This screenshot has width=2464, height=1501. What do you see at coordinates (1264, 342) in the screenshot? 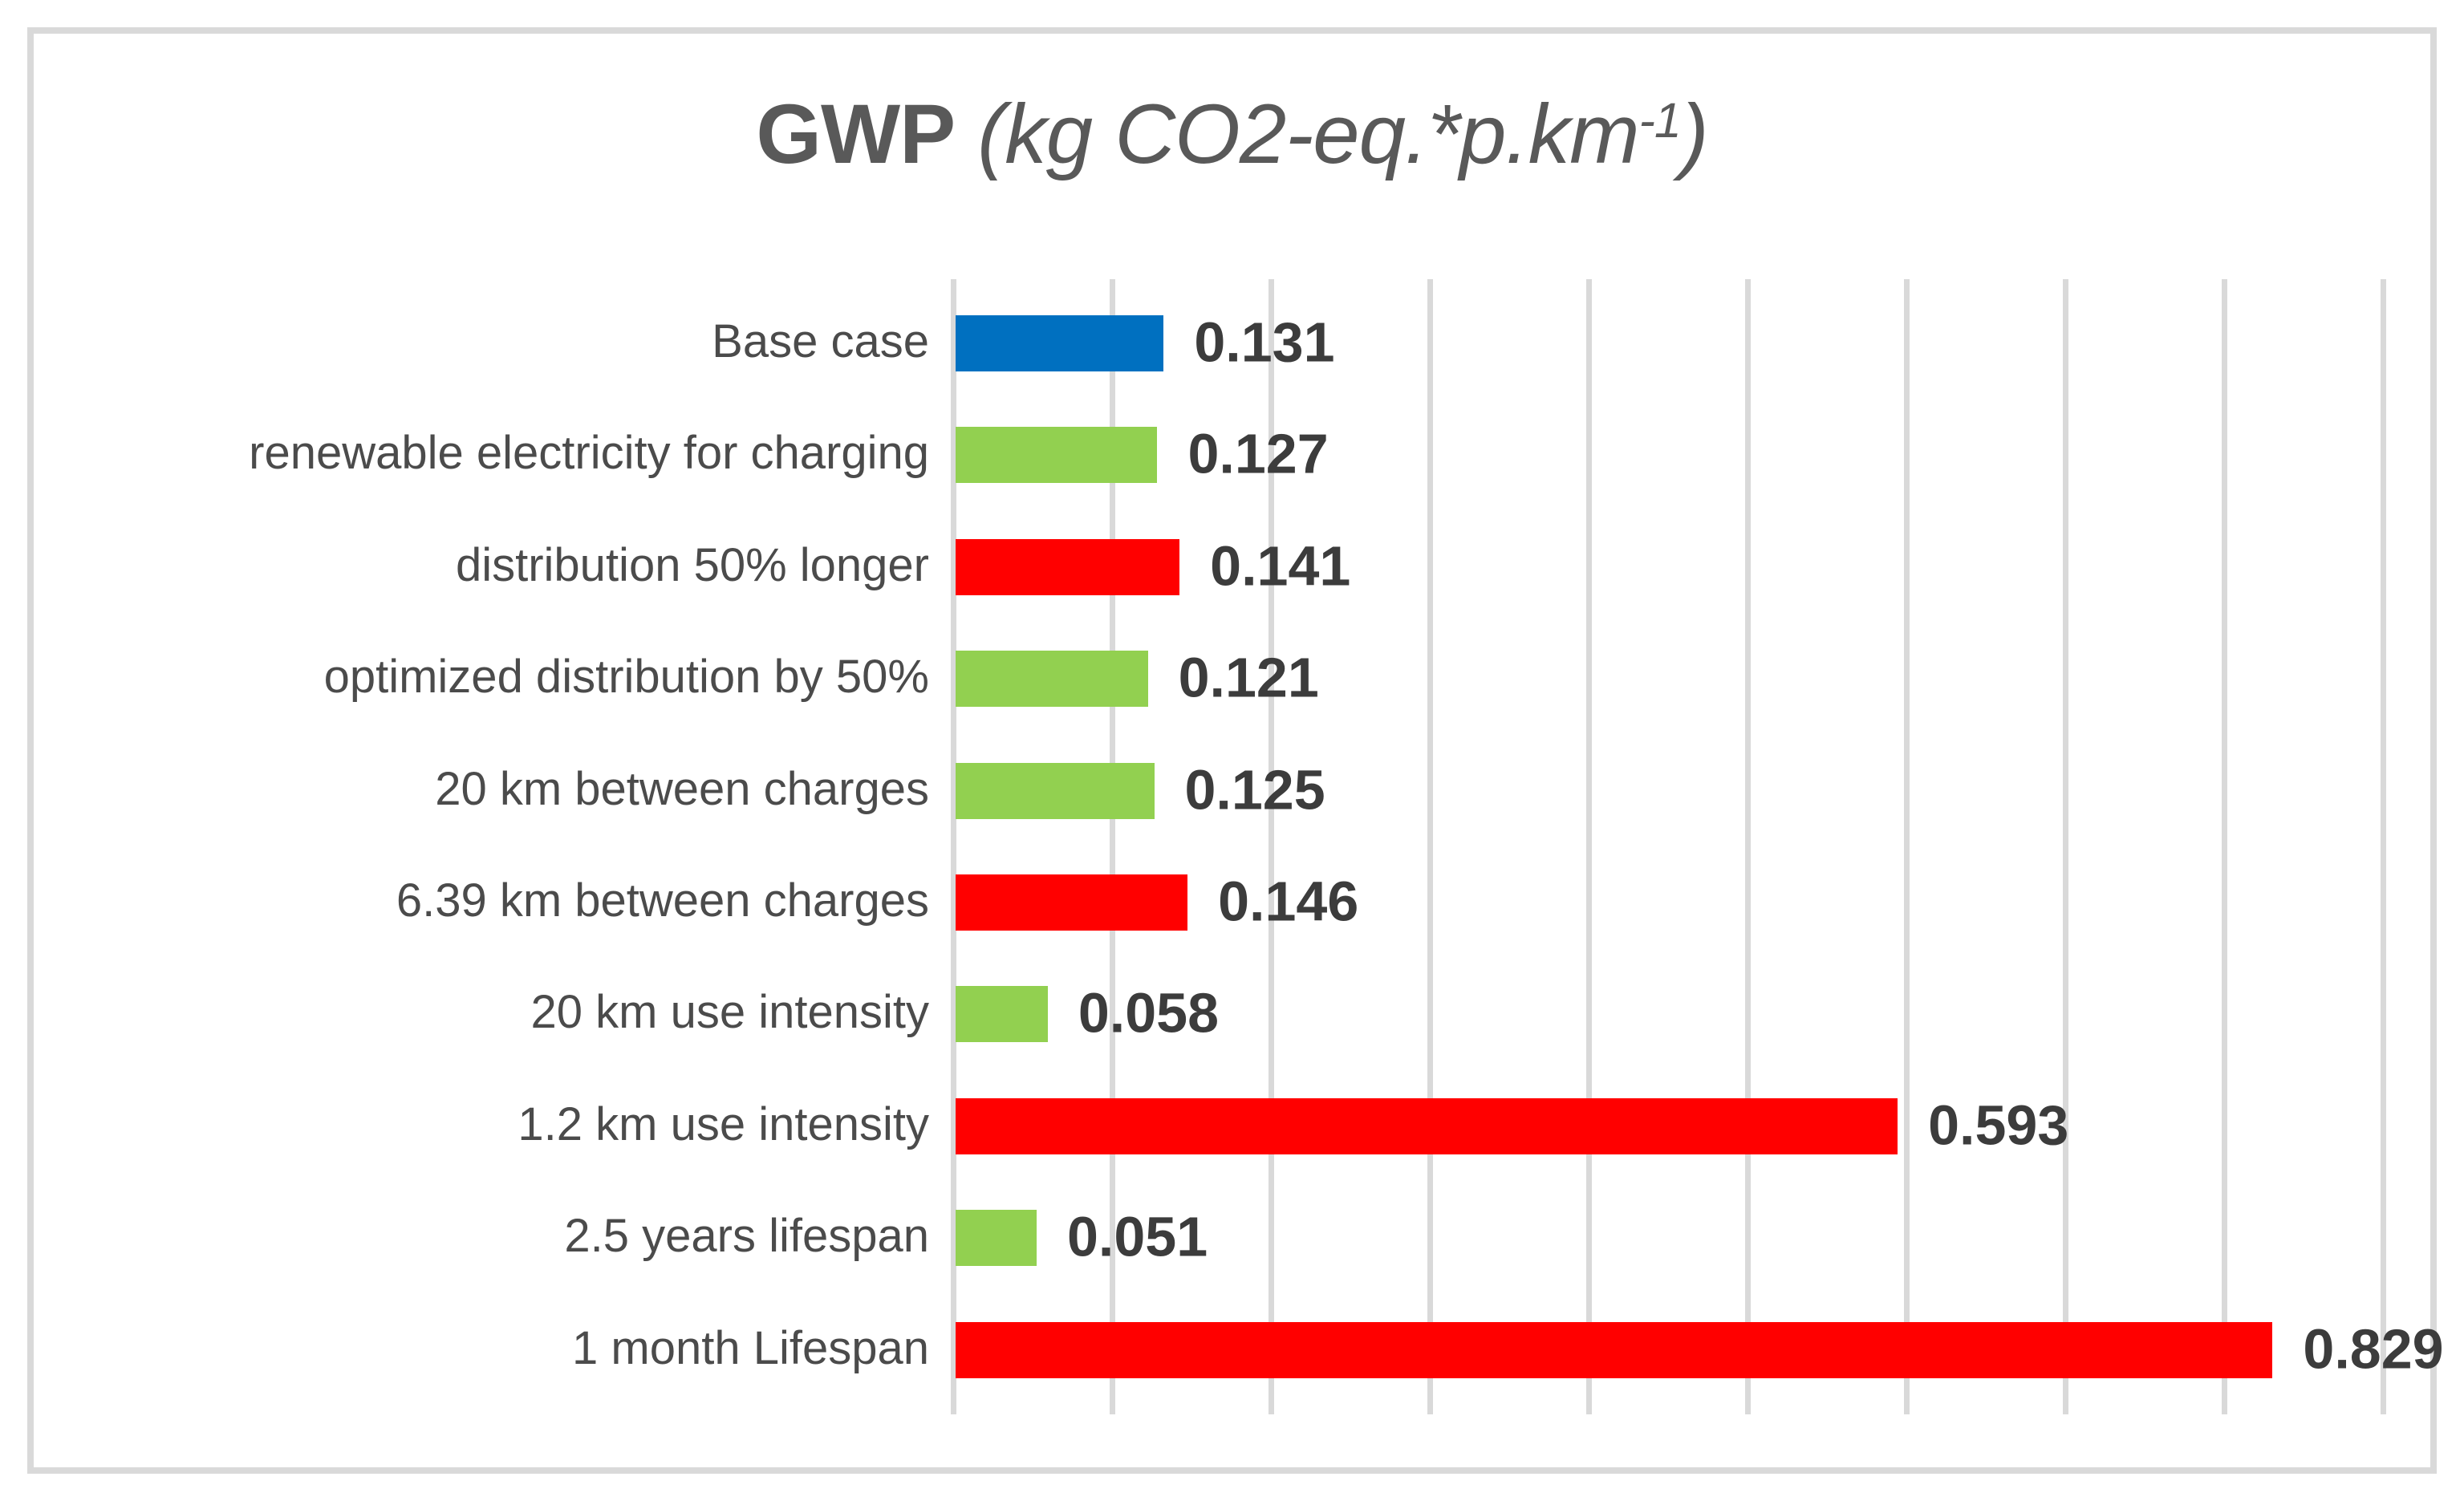
I see `value-label: 0.131` at bounding box center [1264, 342].